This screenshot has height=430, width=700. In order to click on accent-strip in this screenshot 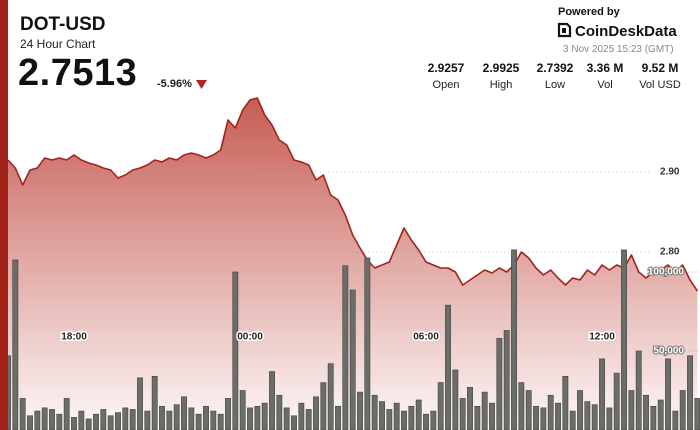, I will do `click(4, 215)`.